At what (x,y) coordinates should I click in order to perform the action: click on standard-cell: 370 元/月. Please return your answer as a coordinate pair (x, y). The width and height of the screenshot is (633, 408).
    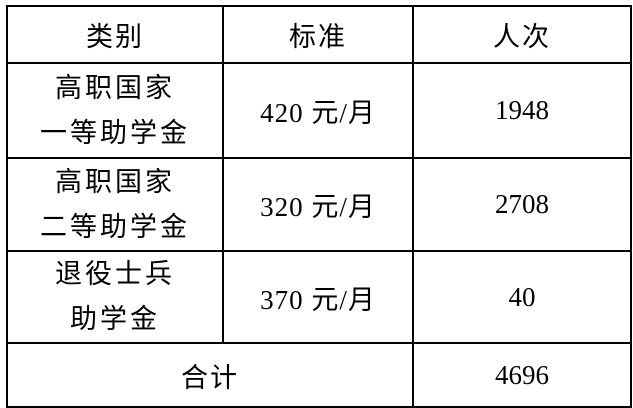
    Looking at the image, I should click on (318, 297).